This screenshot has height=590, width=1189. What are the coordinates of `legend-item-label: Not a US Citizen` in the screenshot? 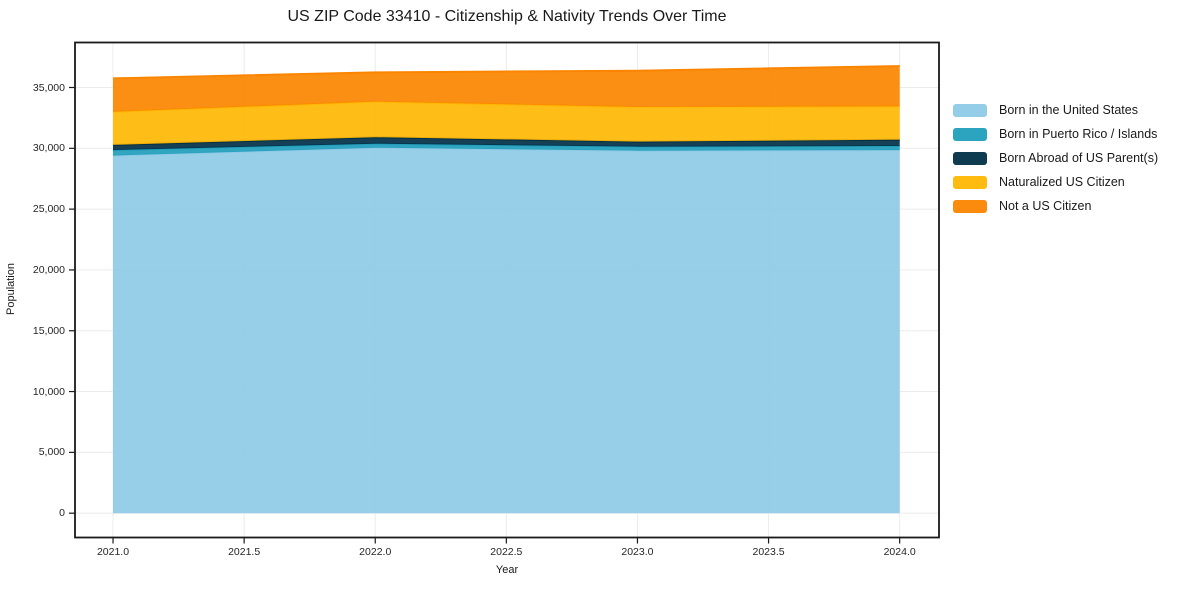 It's located at (1045, 206).